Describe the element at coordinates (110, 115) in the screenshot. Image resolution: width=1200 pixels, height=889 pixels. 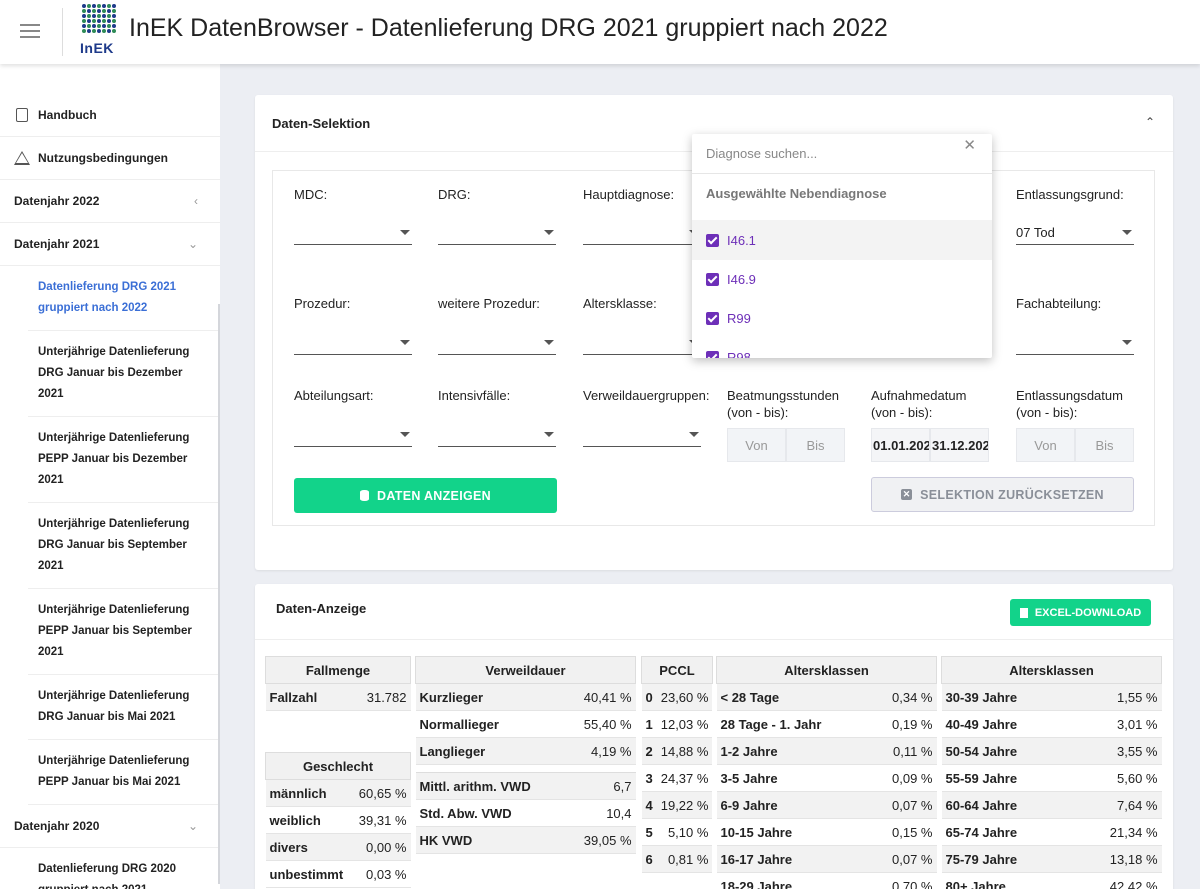
I see `sidebar-item-handbuch: Handbuch` at that location.